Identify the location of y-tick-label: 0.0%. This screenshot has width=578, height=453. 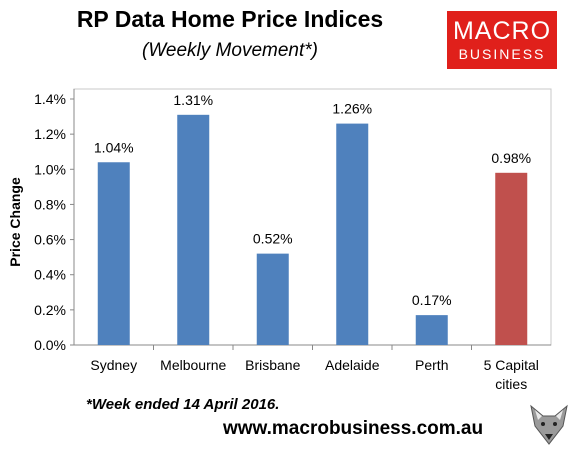
(50, 345).